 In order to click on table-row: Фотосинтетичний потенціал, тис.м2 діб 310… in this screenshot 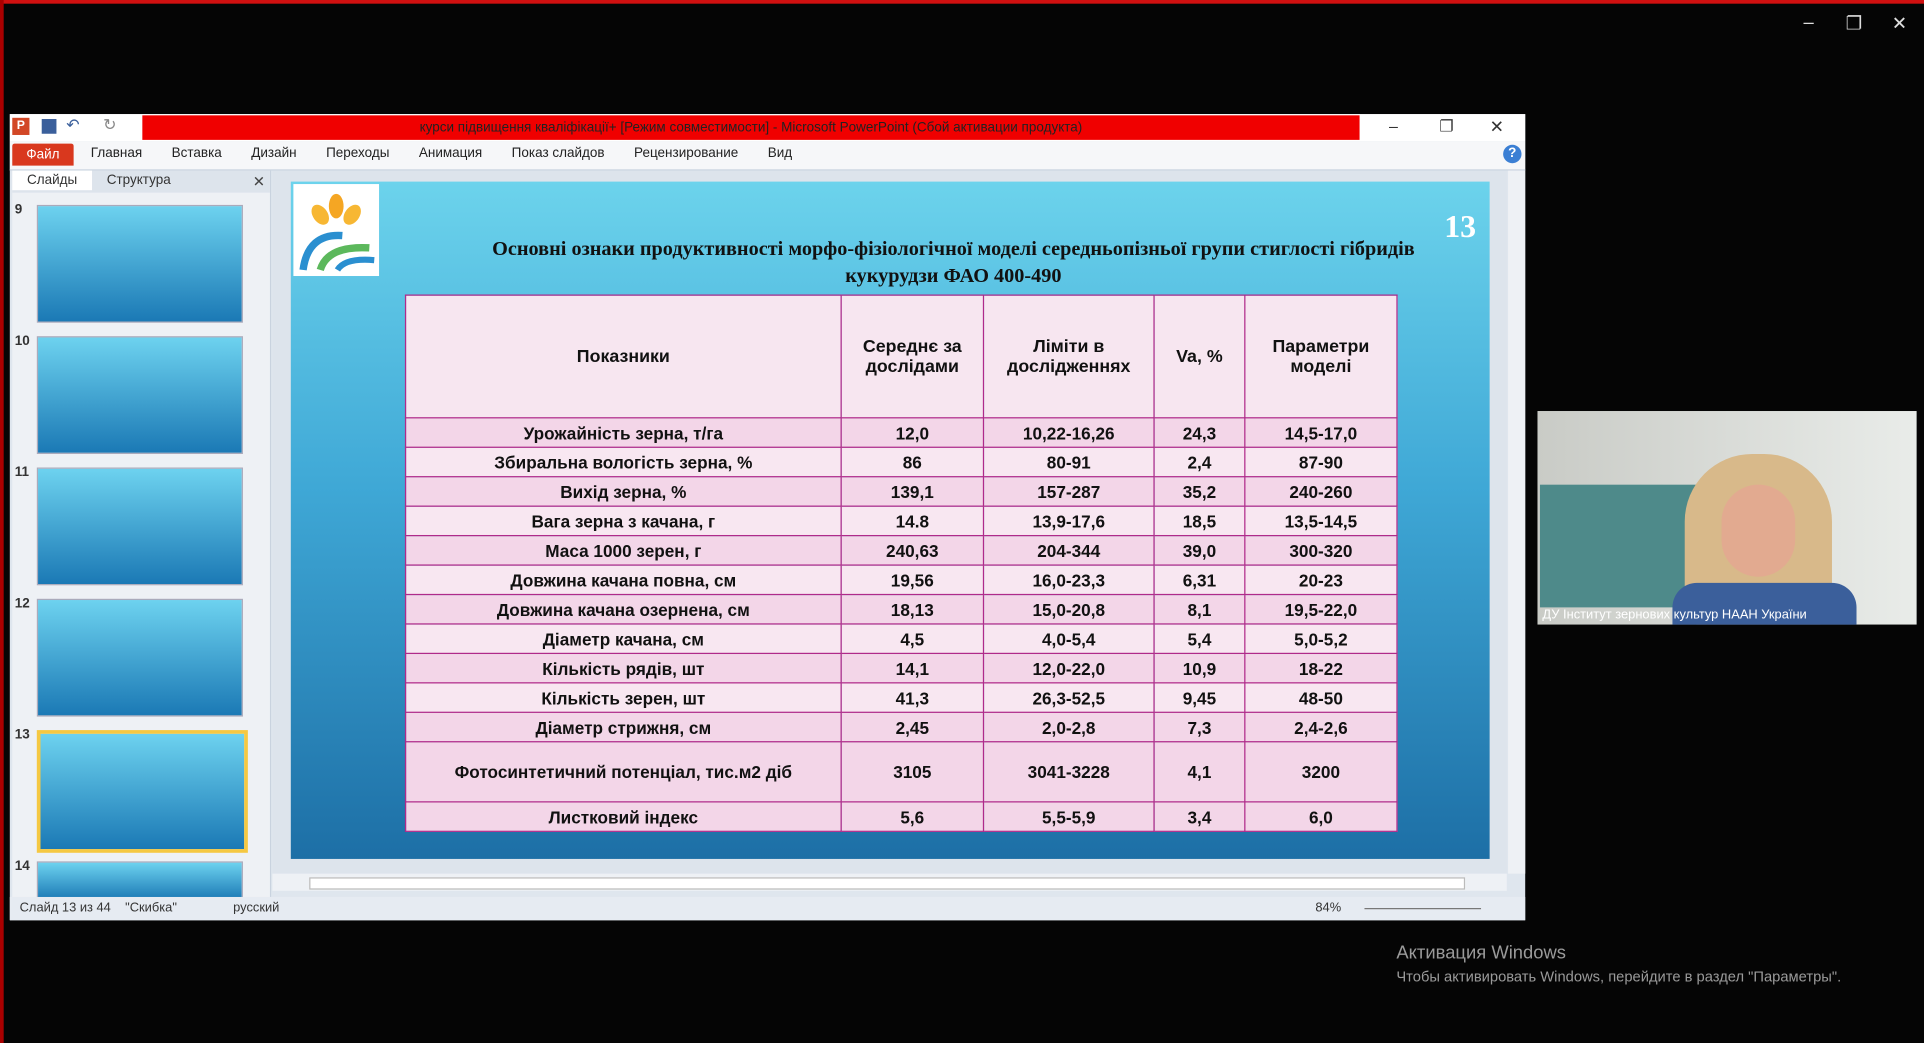, I will do `click(901, 772)`.